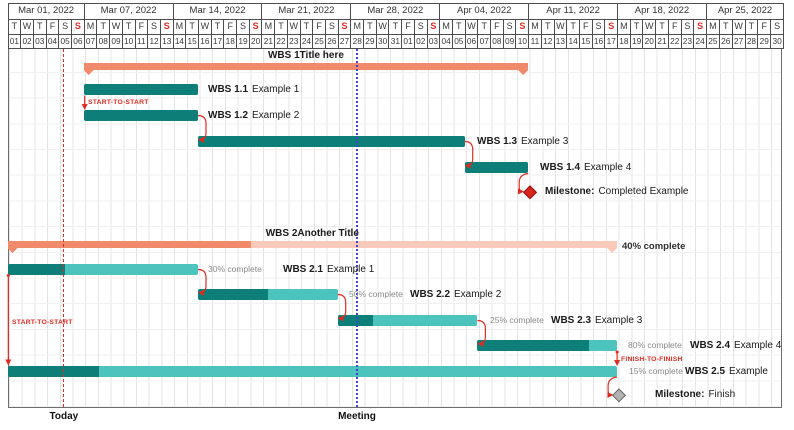 This screenshot has height=430, width=794. I want to click on task-label-wbs12: WBS 1.2 Example 2, so click(253, 115).